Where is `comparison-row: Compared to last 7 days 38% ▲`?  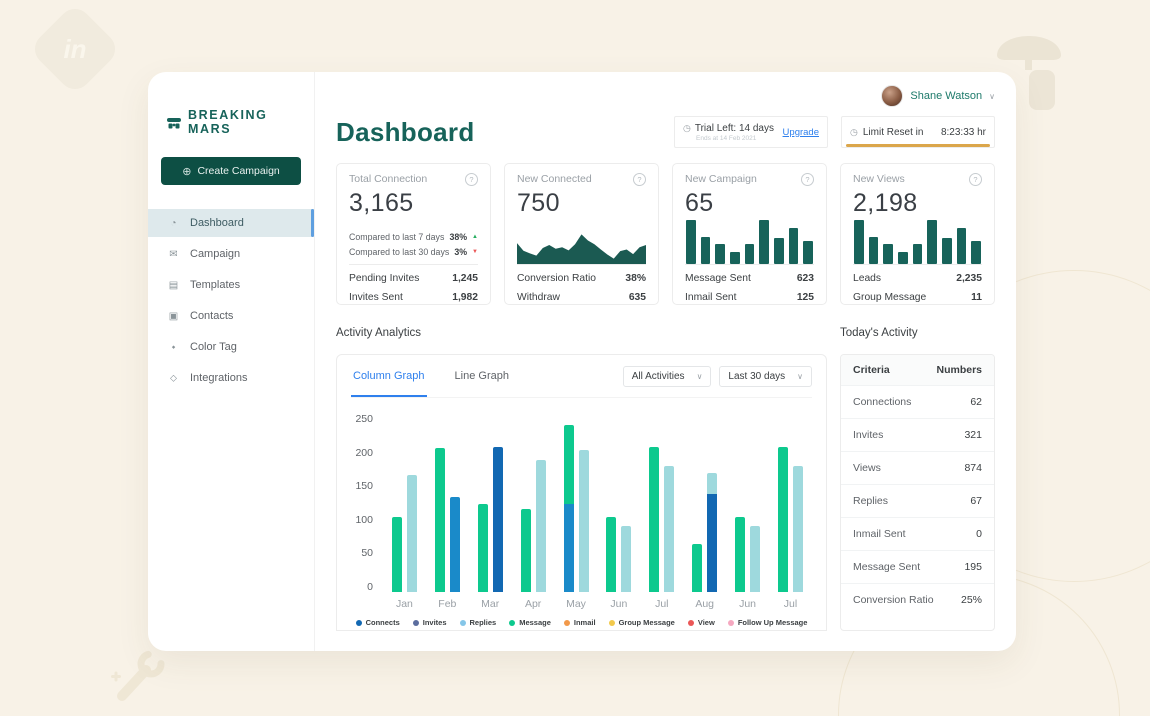 comparison-row: Compared to last 7 days 38% ▲ is located at coordinates (413, 237).